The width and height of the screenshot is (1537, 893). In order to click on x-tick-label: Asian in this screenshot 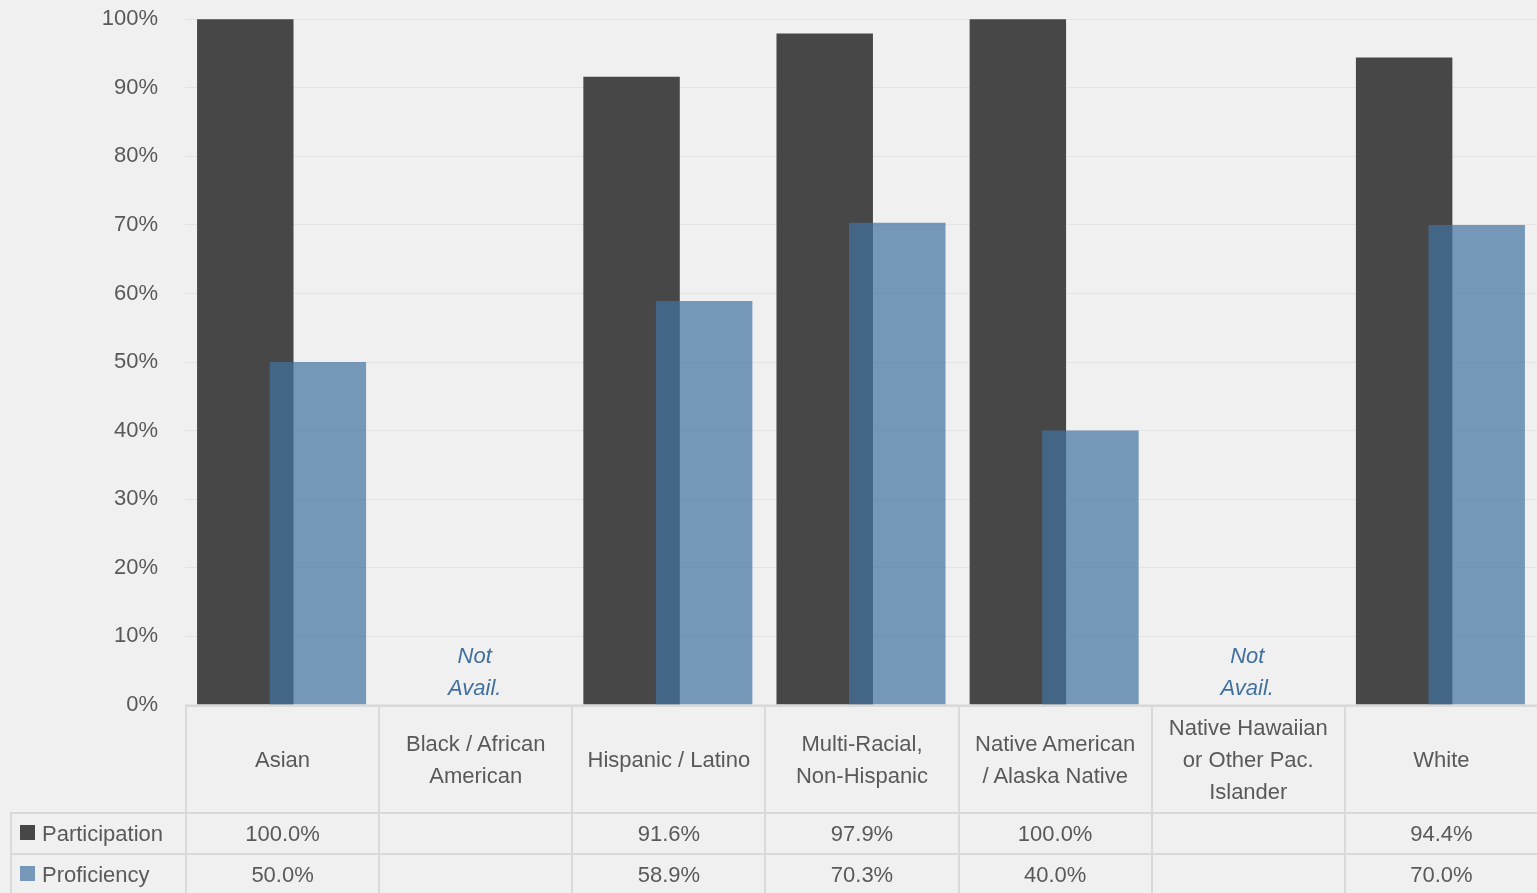, I will do `click(283, 759)`.